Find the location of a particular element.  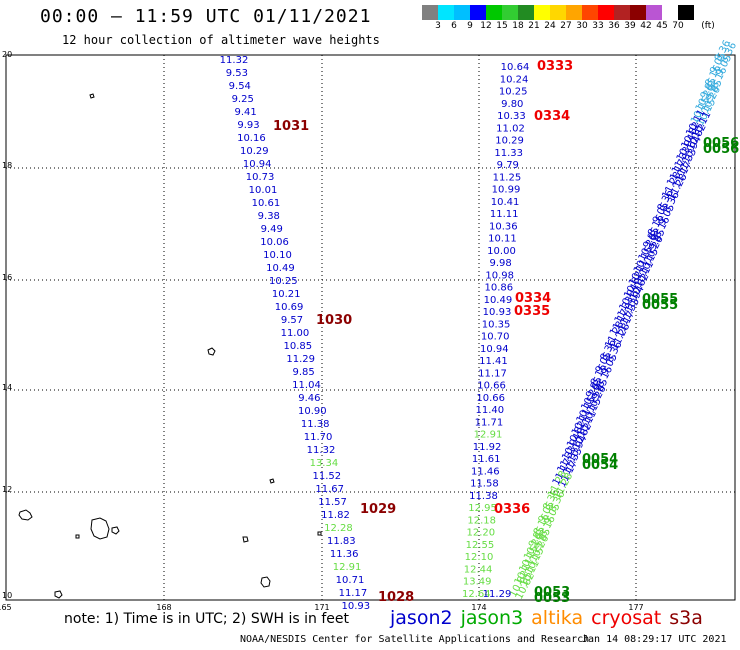

wave-height-value: 12.64 is located at coordinates (476, 594).